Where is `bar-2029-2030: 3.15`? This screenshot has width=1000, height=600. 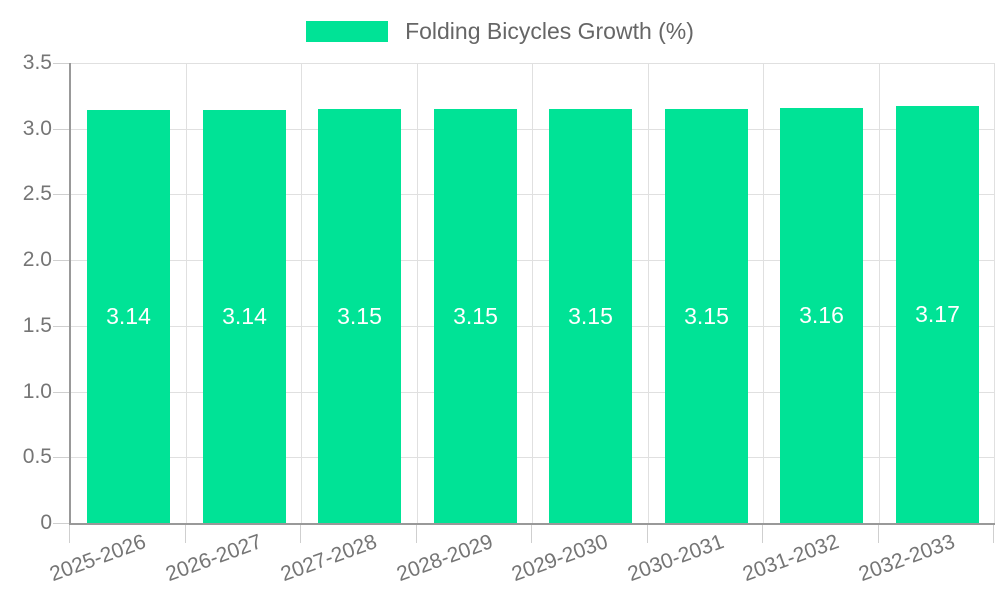
bar-2029-2030: 3.15 is located at coordinates (590, 316).